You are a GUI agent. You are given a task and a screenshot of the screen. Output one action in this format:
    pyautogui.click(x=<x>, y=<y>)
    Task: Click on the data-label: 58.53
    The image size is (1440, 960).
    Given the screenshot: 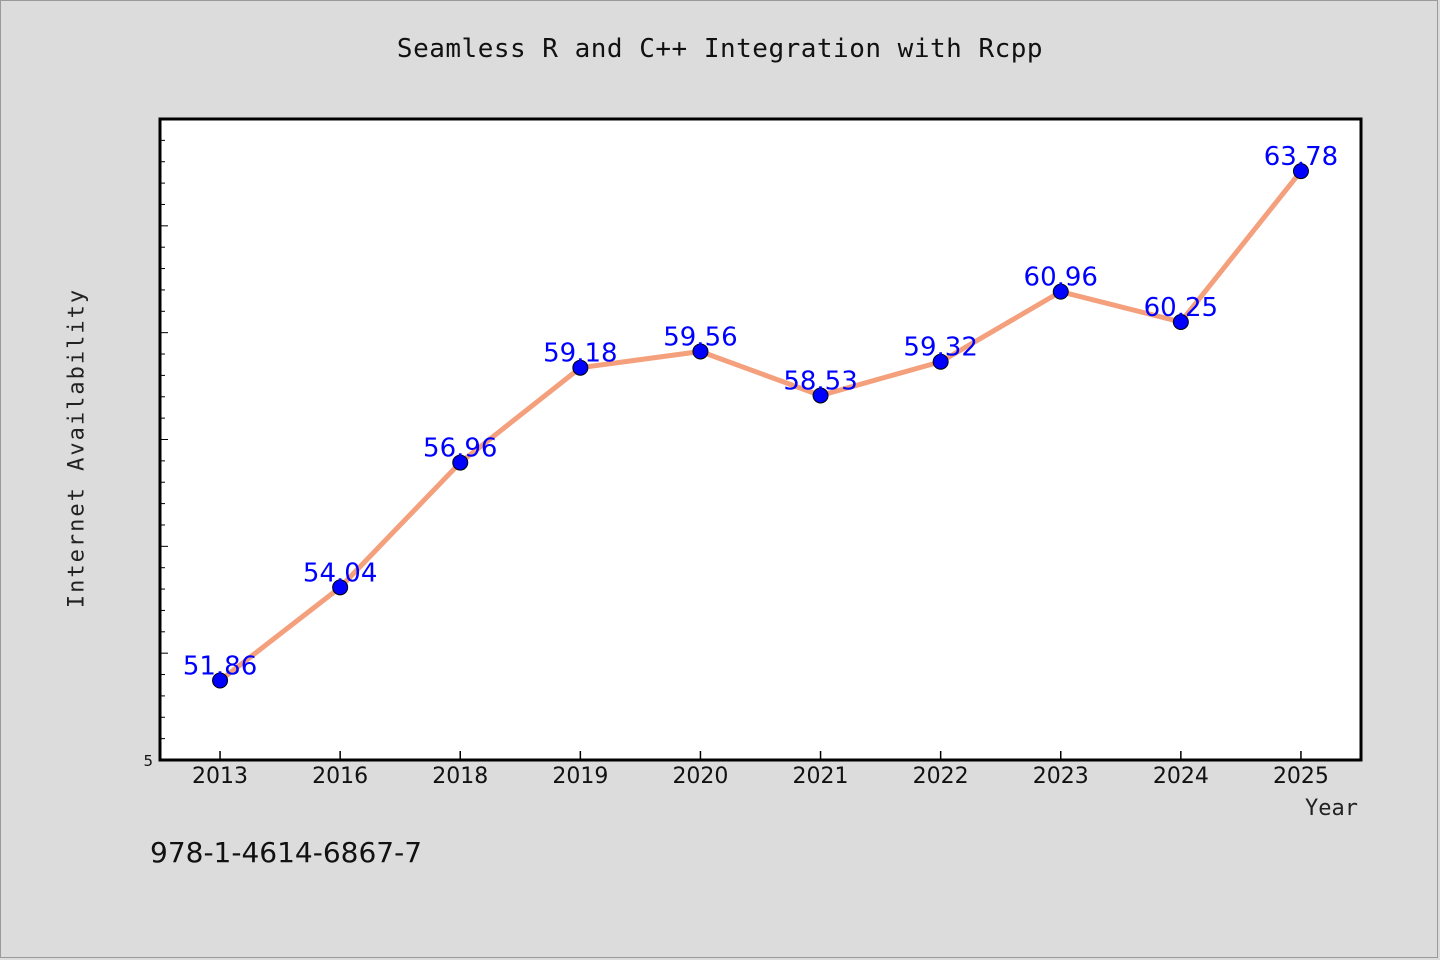 What is the action you would take?
    pyautogui.click(x=820, y=381)
    